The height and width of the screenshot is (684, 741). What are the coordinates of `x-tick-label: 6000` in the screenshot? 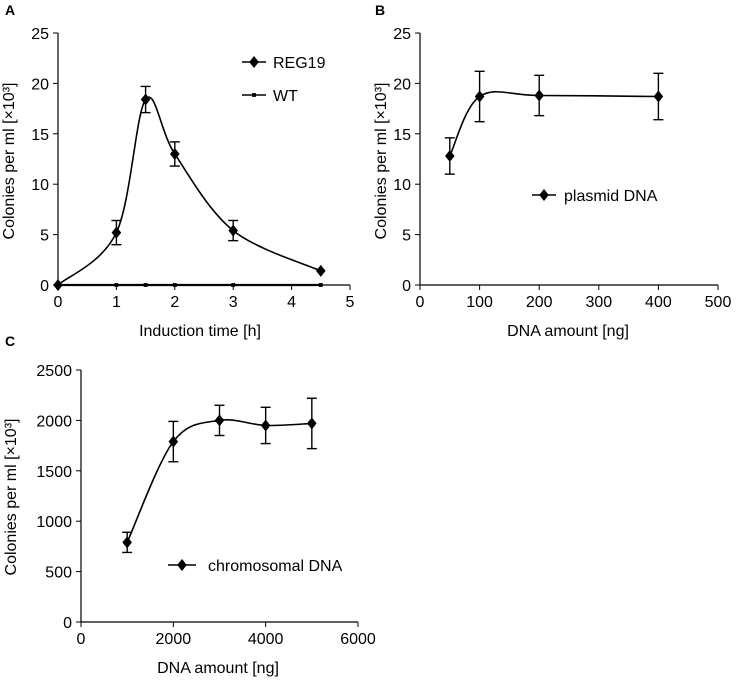 It's located at (358, 639).